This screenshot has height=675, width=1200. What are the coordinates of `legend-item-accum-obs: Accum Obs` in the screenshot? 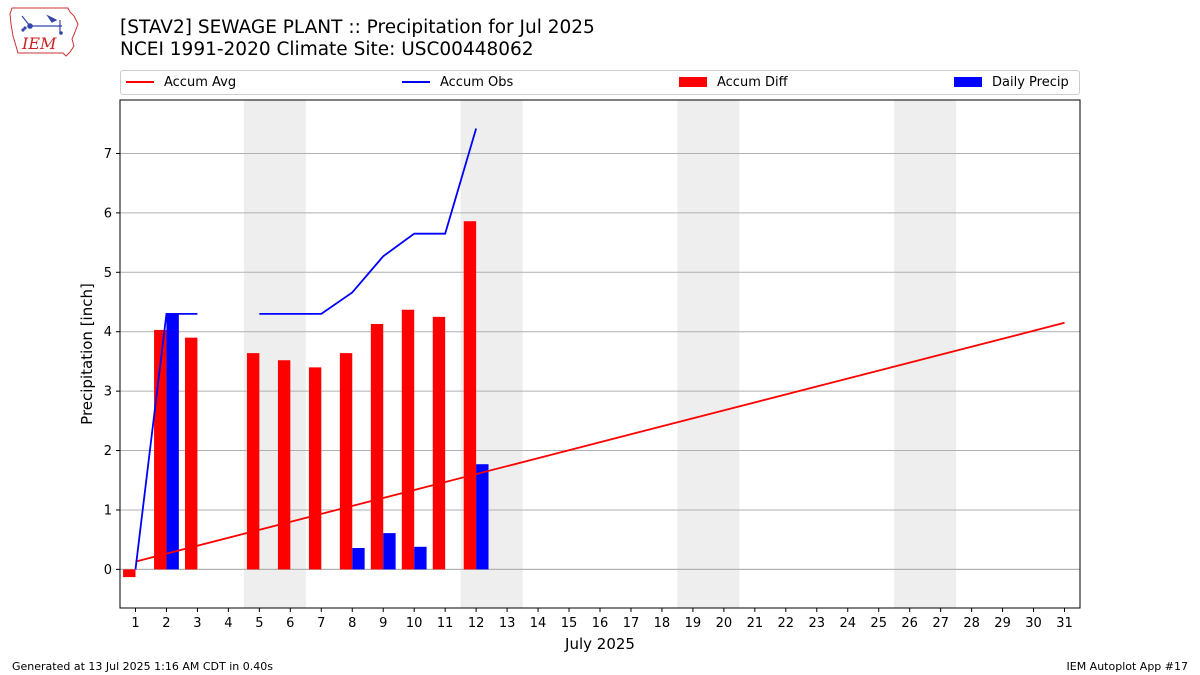 It's located at (457, 82).